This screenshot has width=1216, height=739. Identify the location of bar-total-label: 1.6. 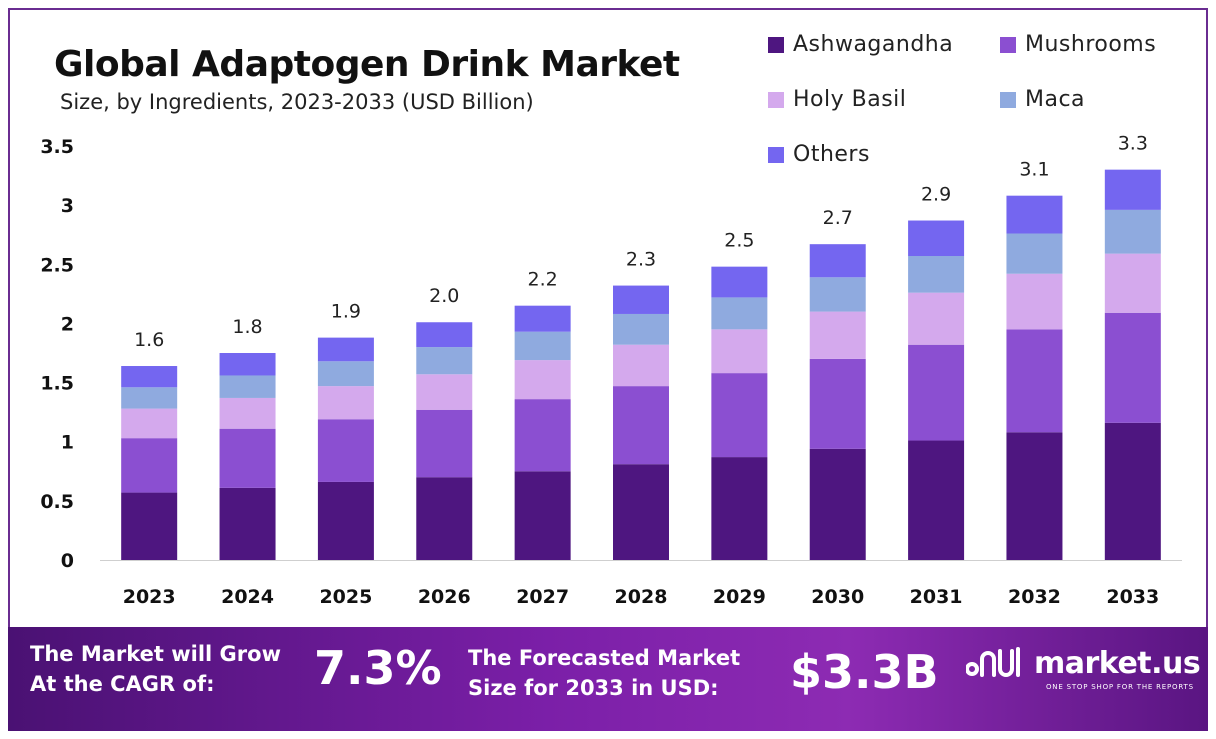
(149, 340).